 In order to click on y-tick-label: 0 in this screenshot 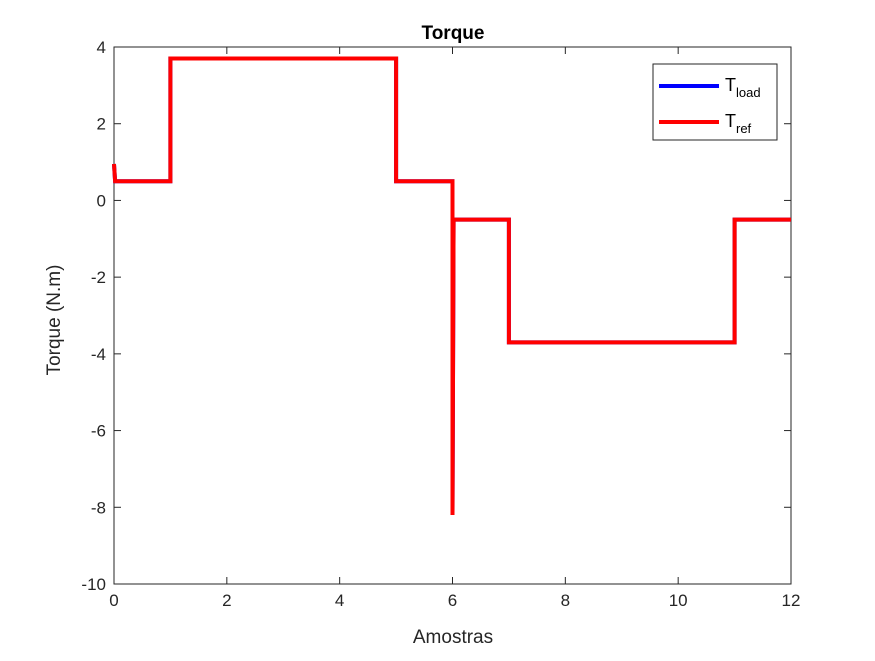, I will do `click(101, 200)`.